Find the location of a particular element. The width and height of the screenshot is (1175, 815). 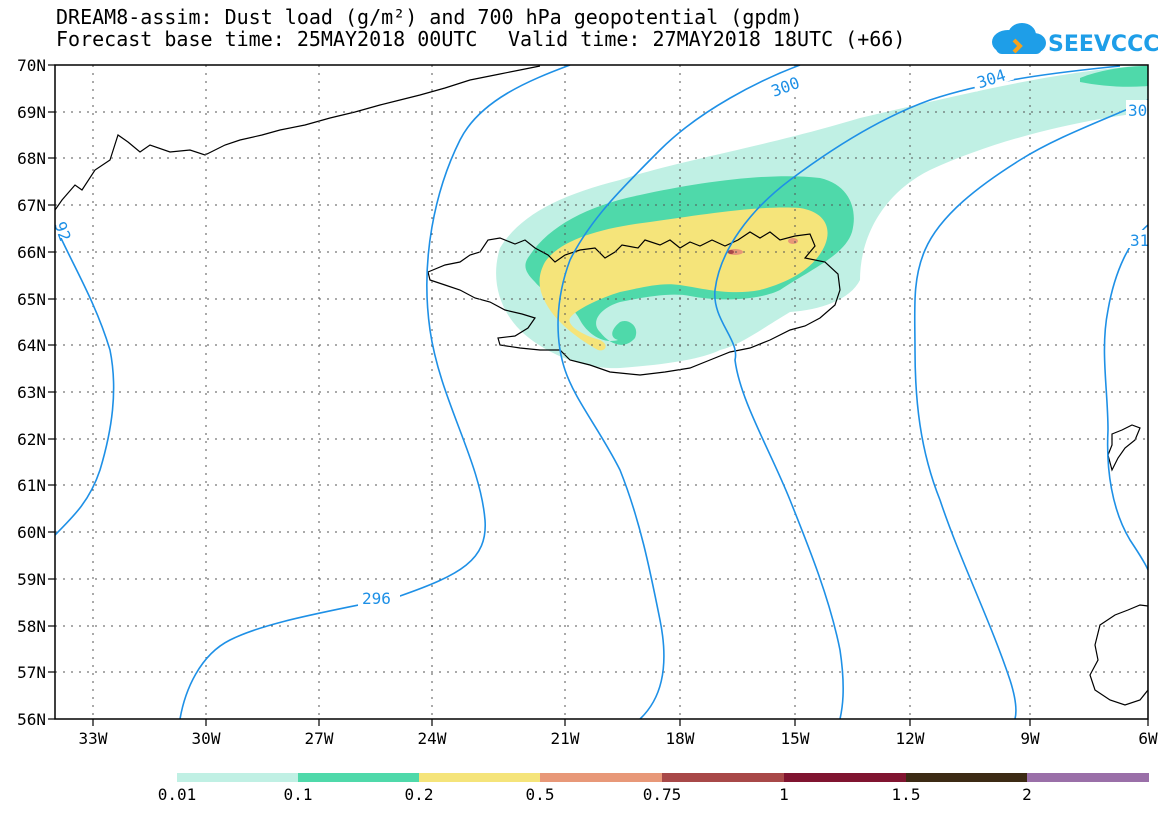

dust-shade-0.1-patch is located at coordinates (1114, 76).